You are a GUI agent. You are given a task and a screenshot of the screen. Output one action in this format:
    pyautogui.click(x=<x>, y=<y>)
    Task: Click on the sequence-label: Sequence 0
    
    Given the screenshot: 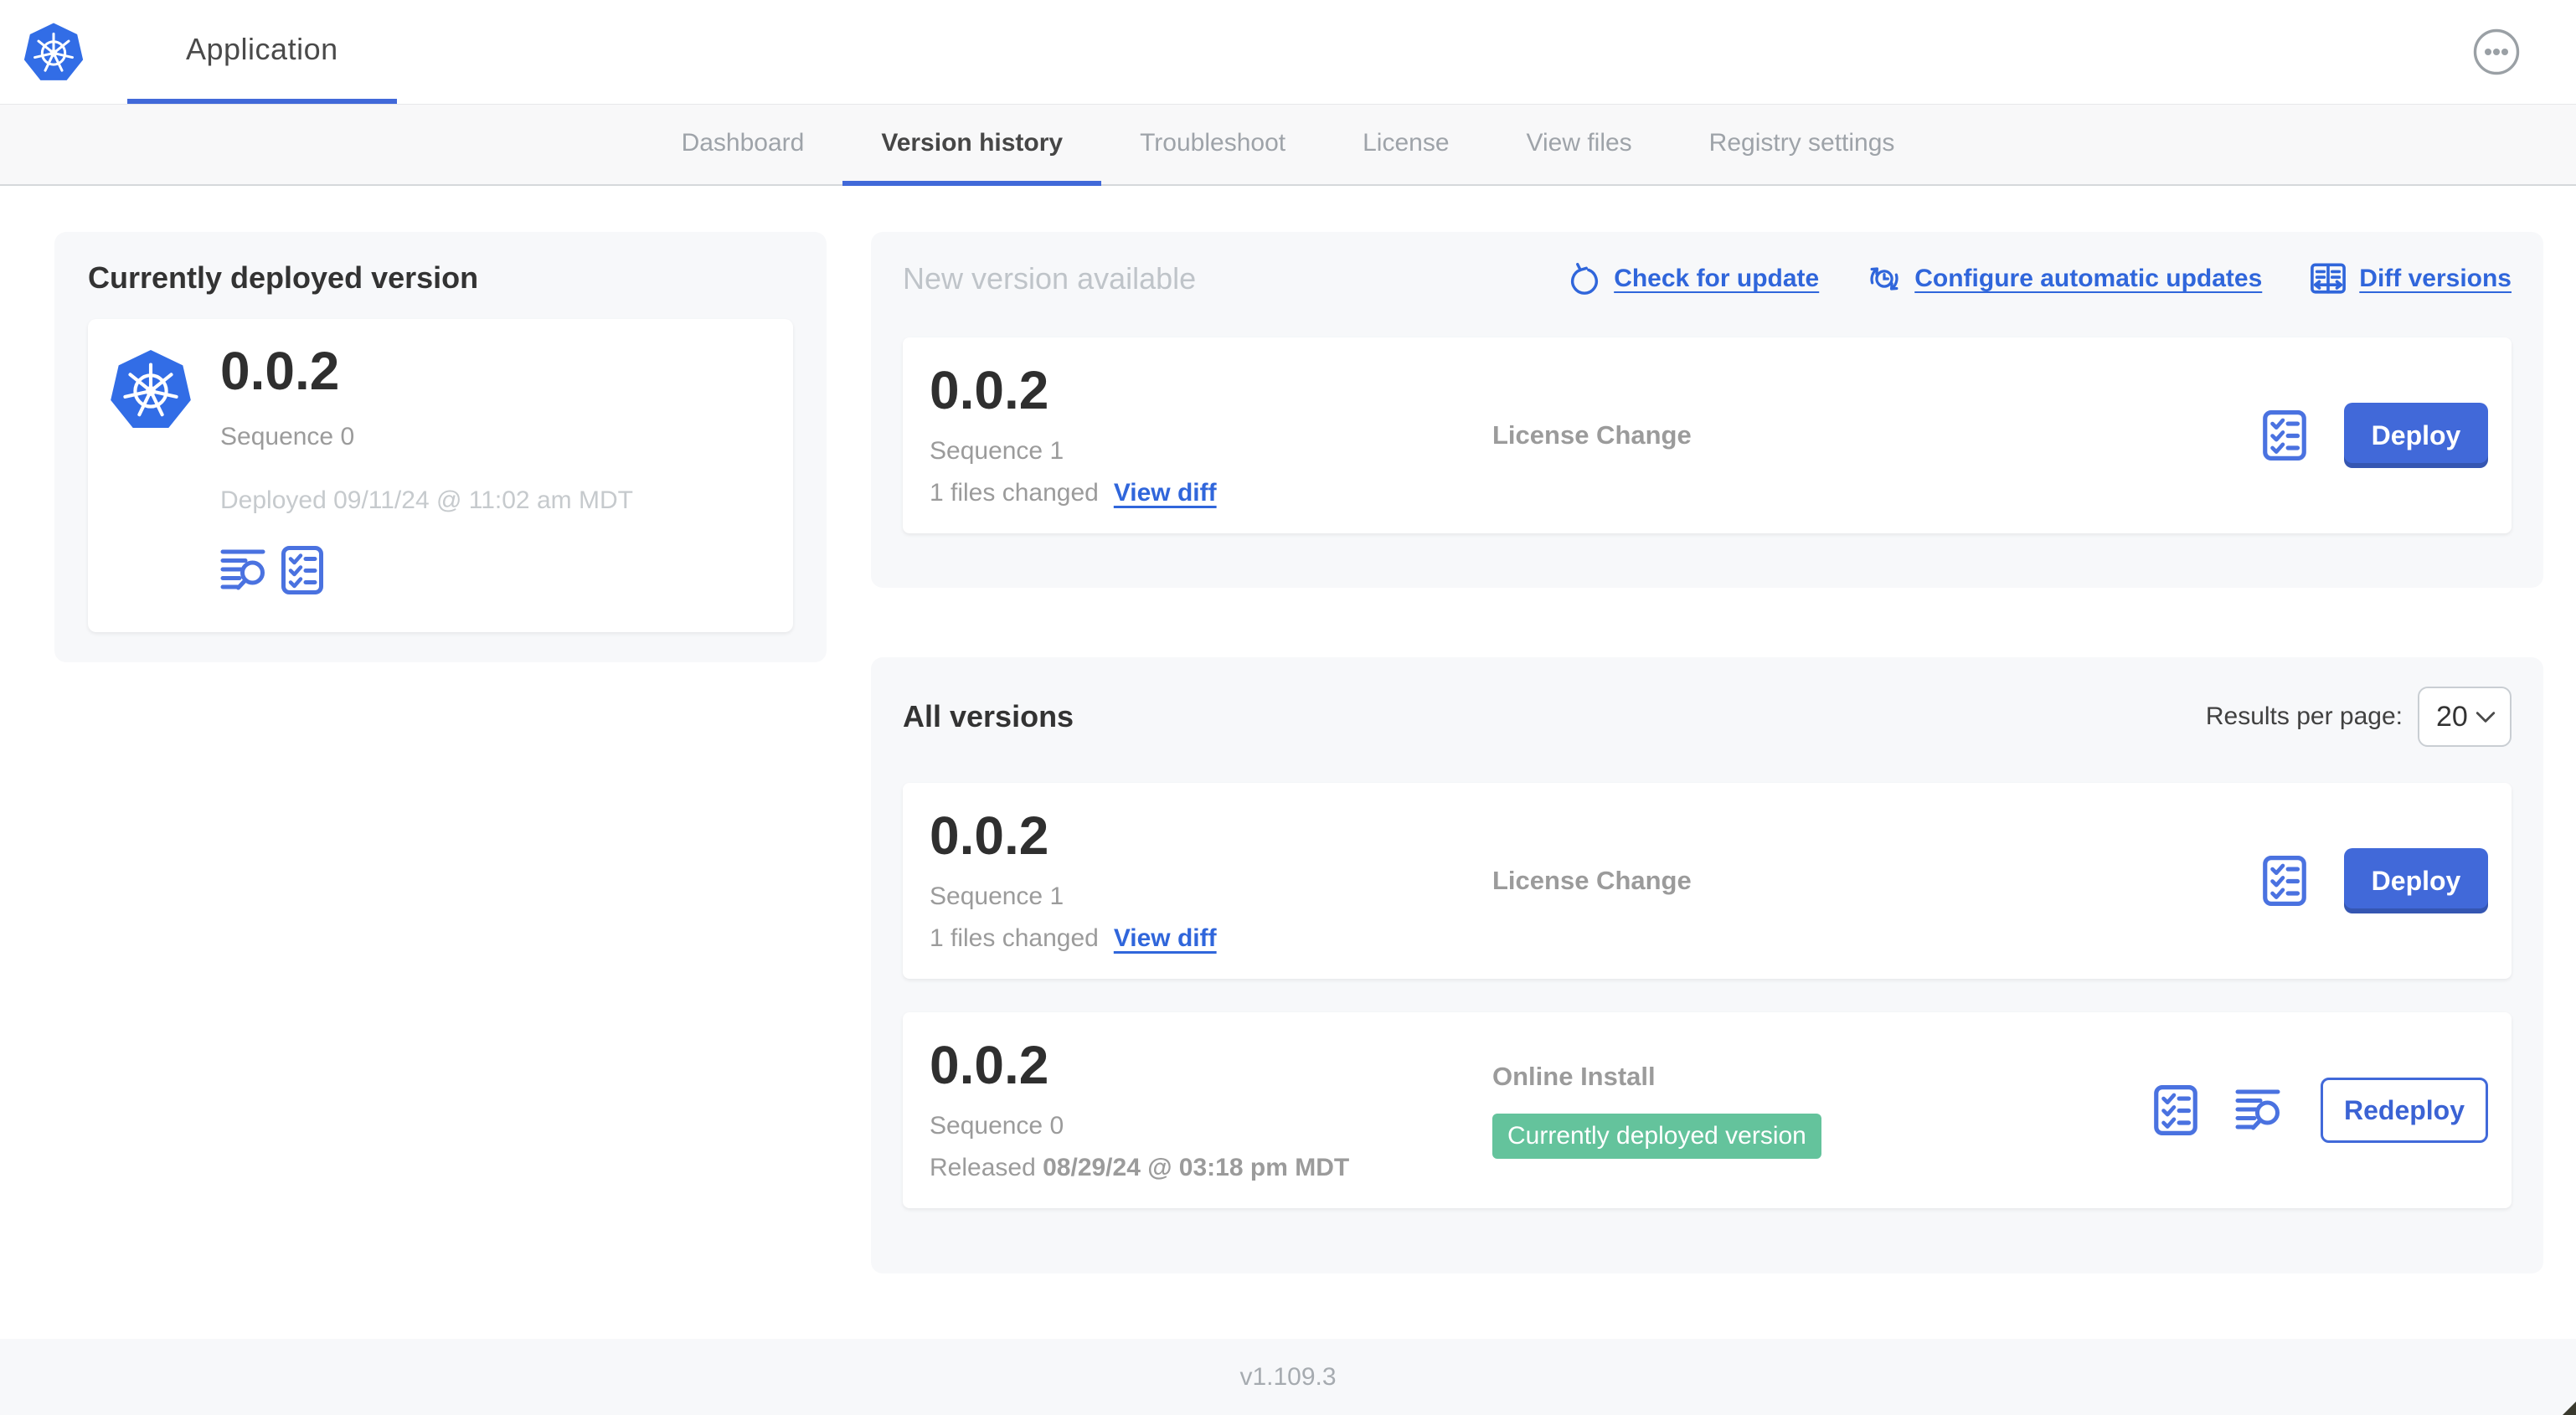 What is the action you would take?
    pyautogui.click(x=997, y=1126)
    